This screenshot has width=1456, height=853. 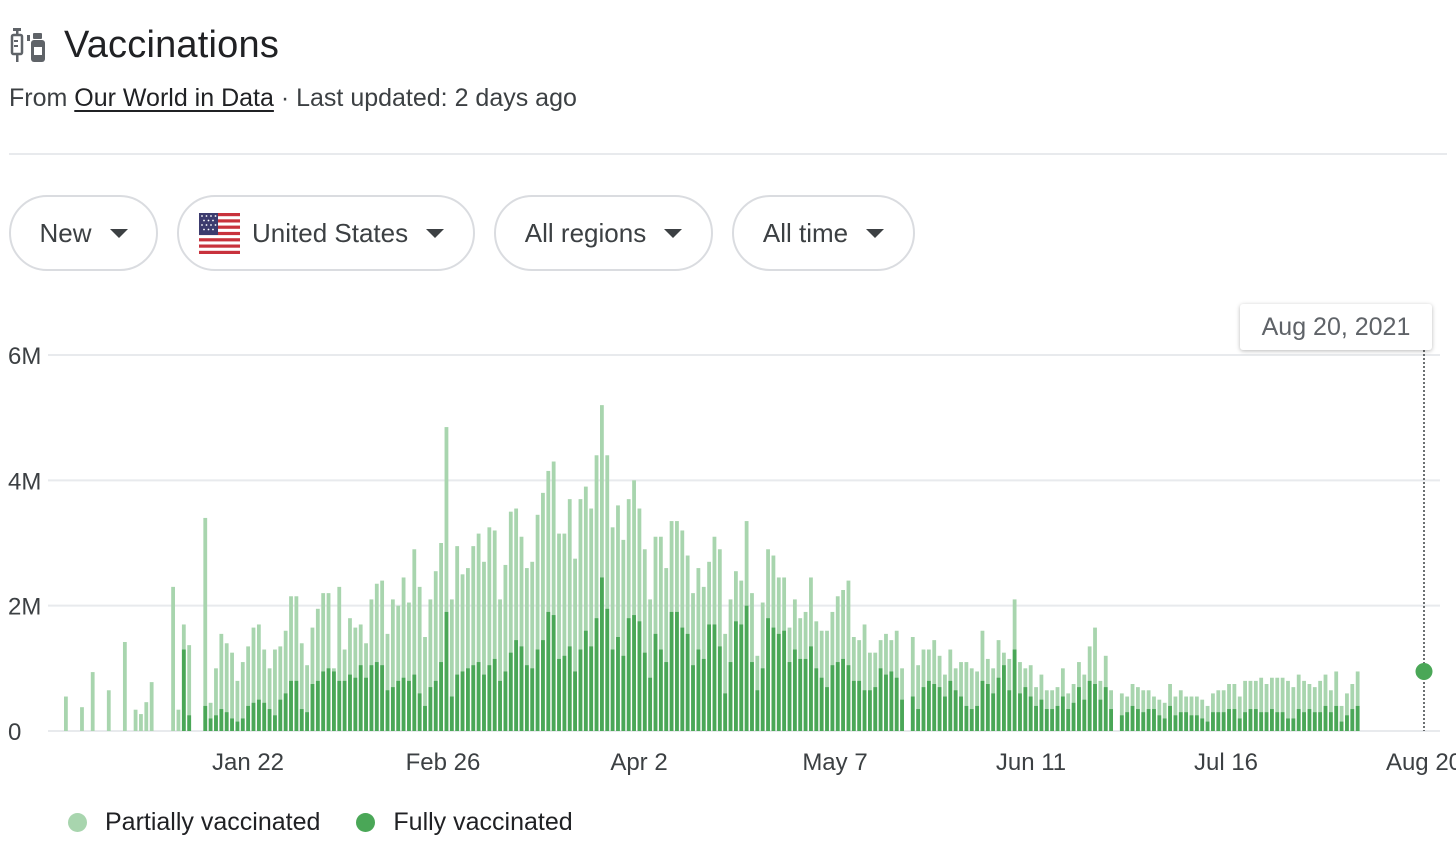 What do you see at coordinates (638, 762) in the screenshot?
I see `x-tick-label: Apr 2` at bounding box center [638, 762].